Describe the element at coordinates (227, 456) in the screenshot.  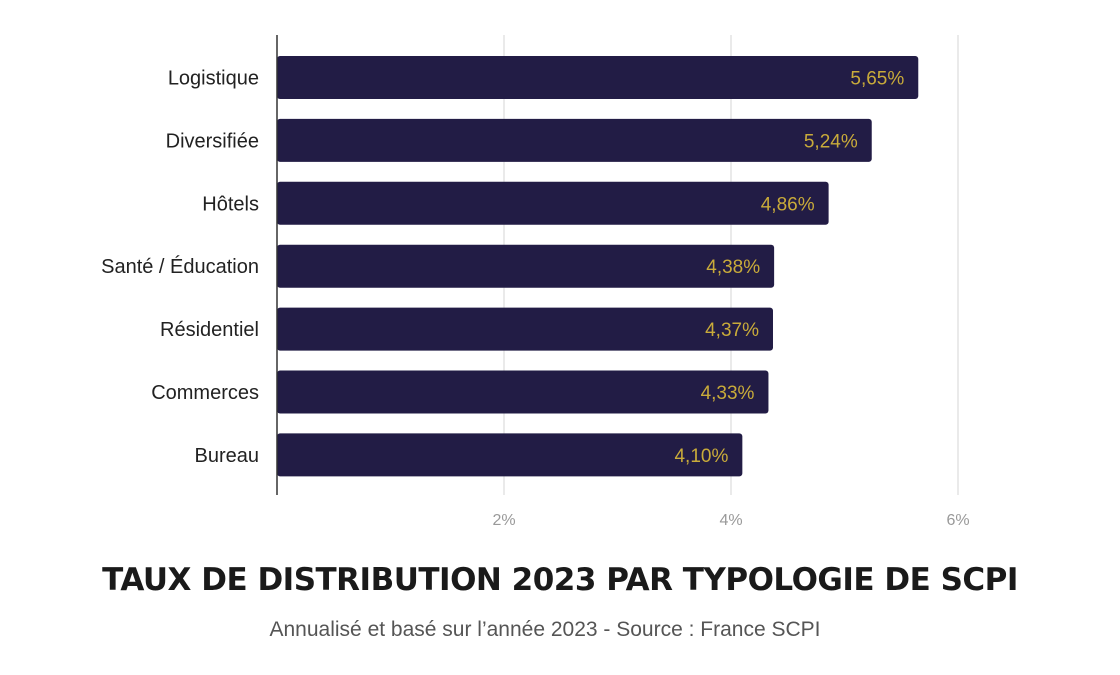
I see `category-label: Bureau` at that location.